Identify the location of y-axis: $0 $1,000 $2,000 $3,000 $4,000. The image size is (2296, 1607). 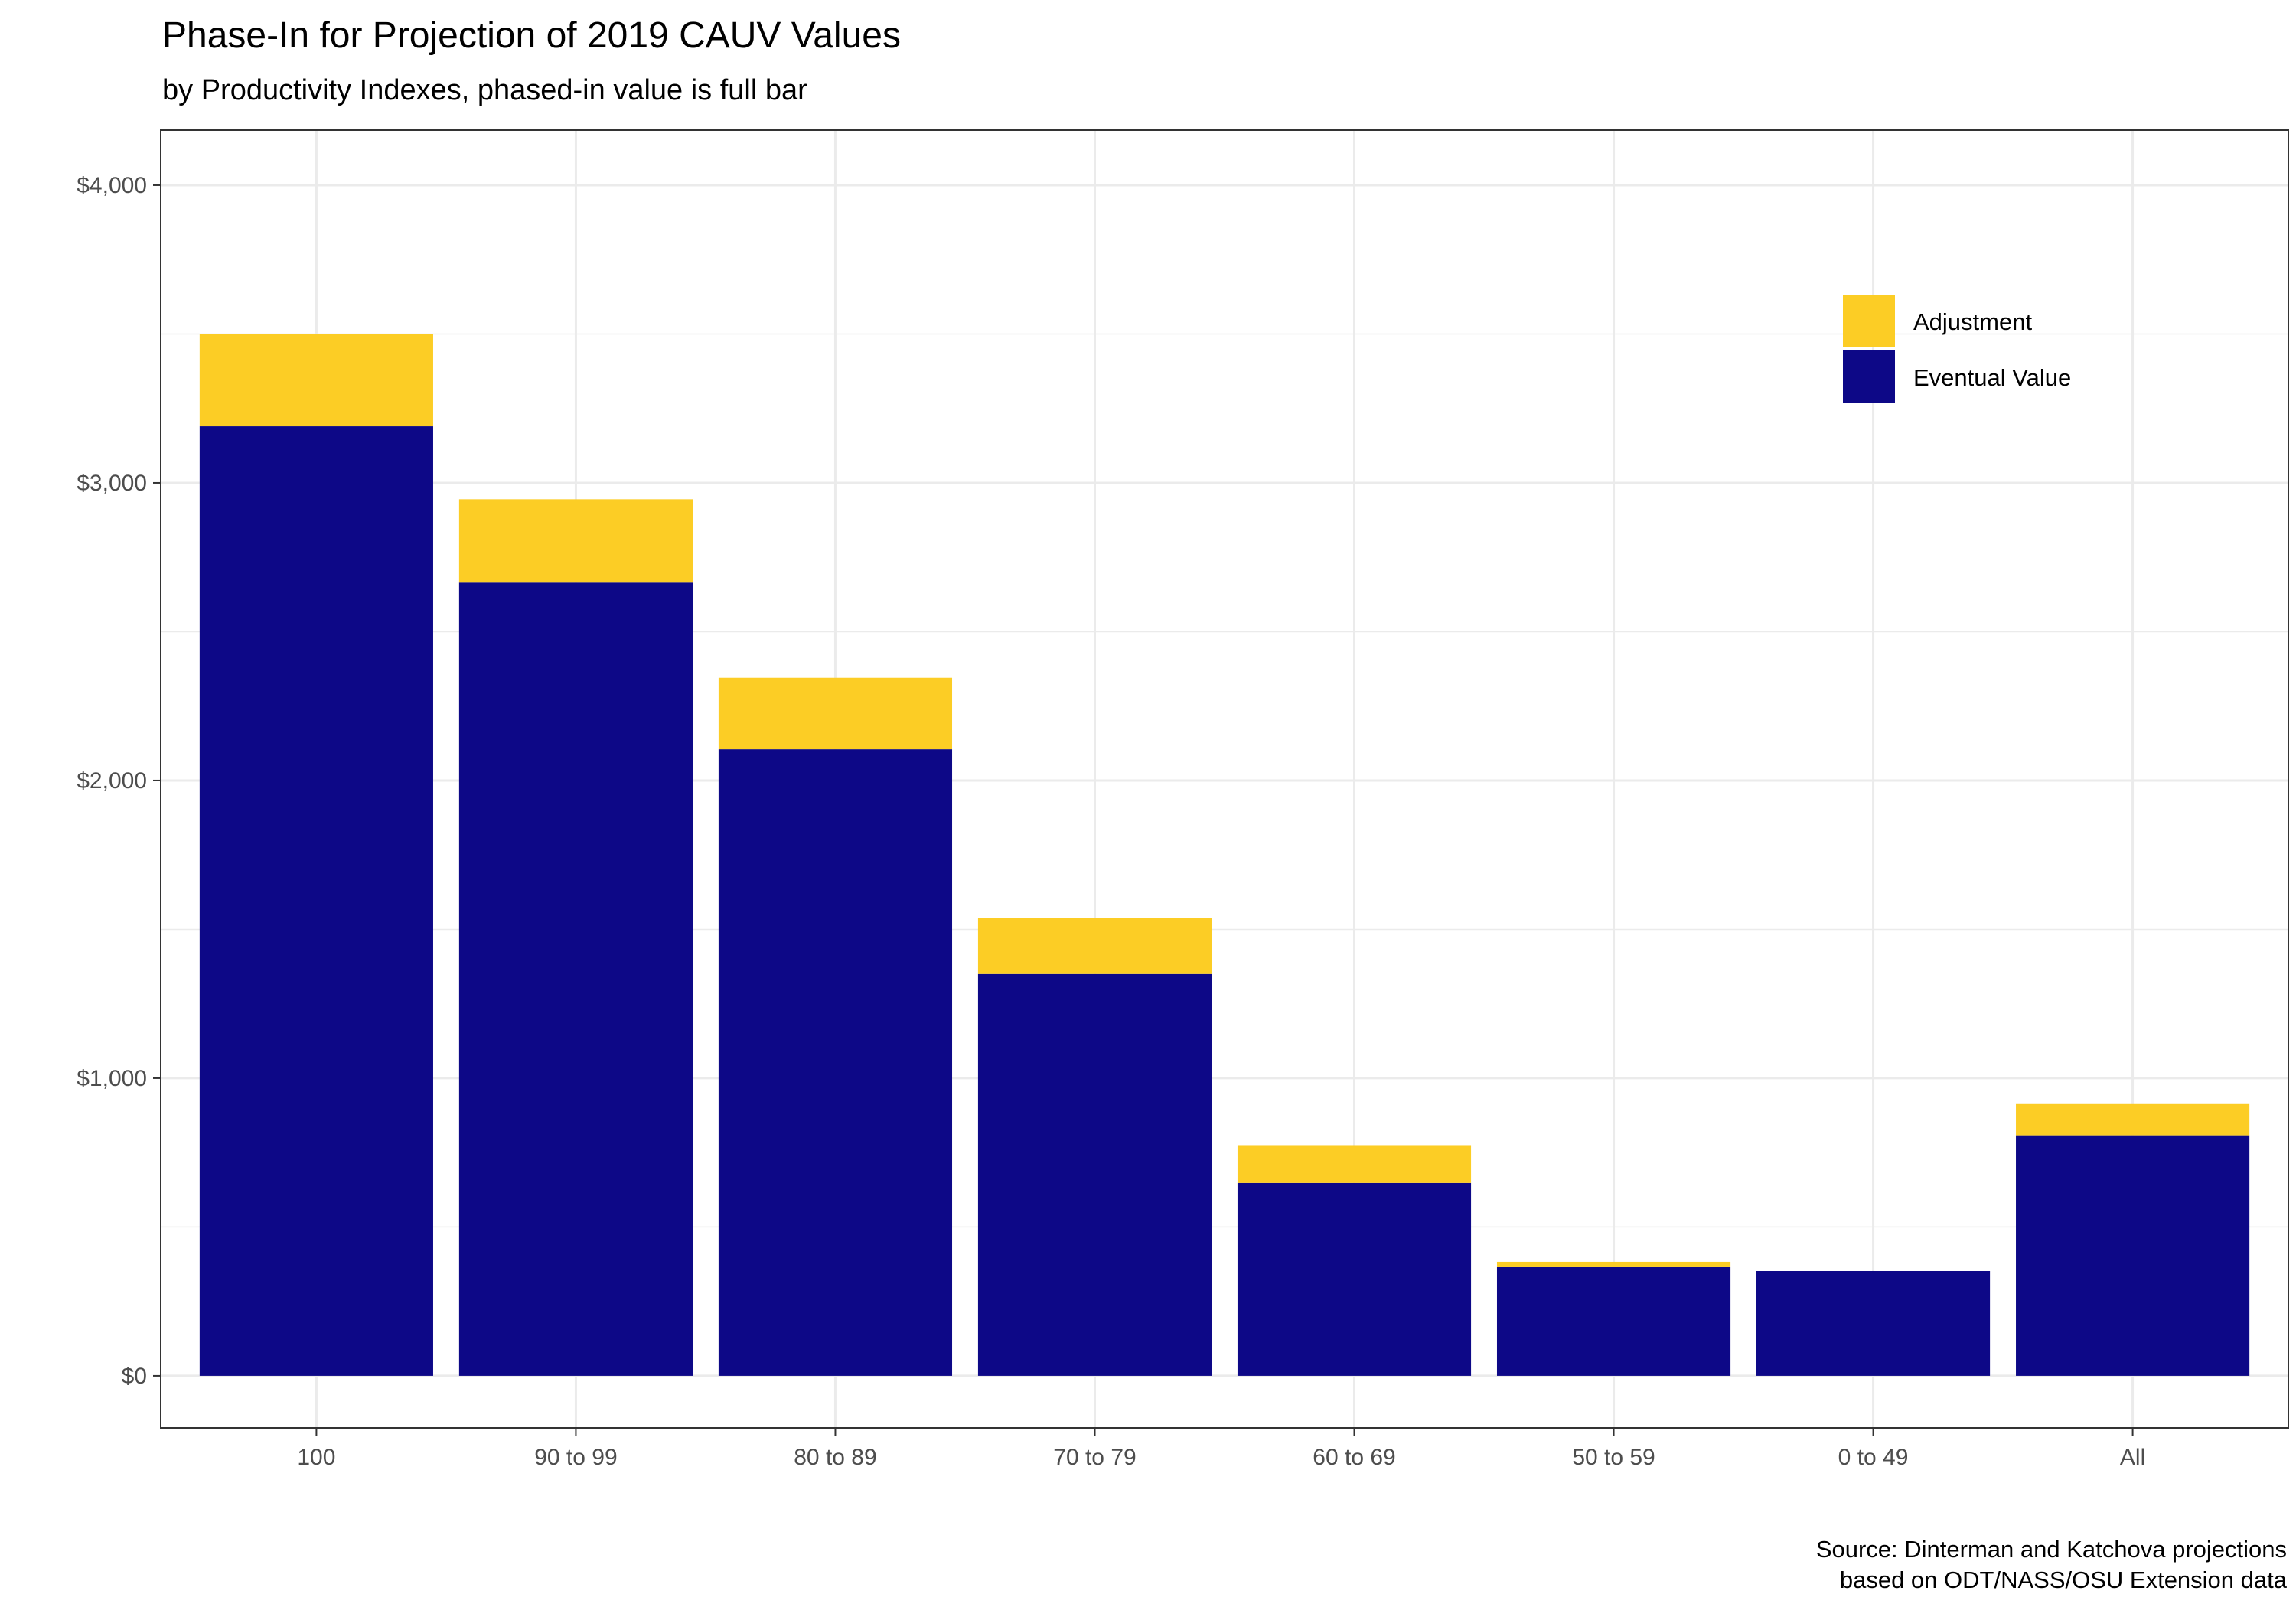
(119, 781).